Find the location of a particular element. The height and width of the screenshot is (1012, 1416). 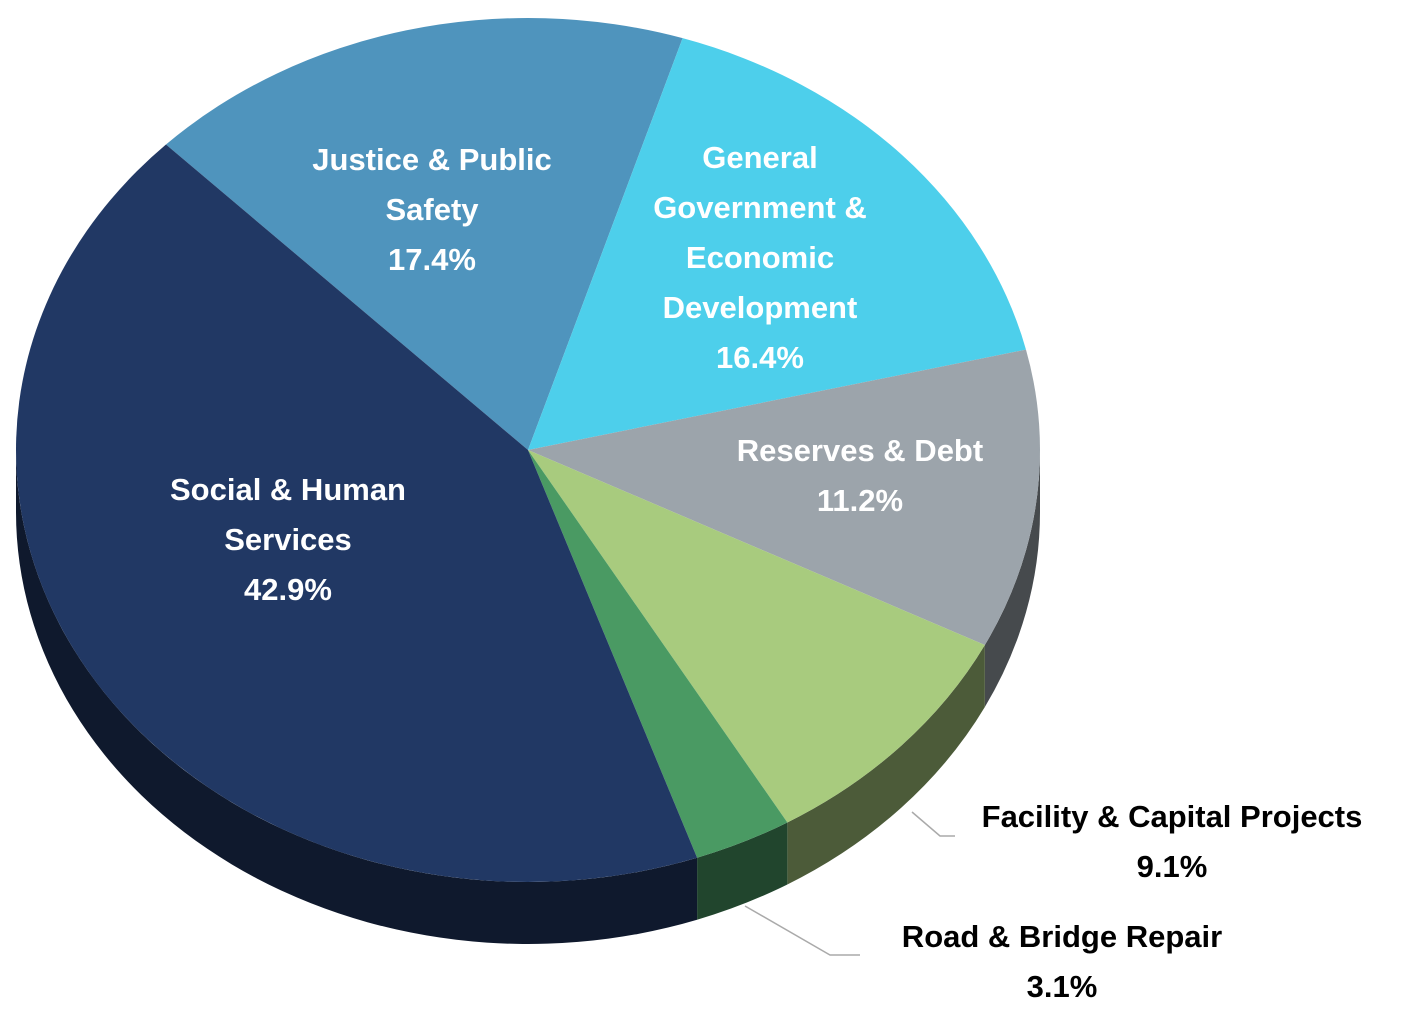

slice-name: Social & Human Services is located at coordinates (288, 514).